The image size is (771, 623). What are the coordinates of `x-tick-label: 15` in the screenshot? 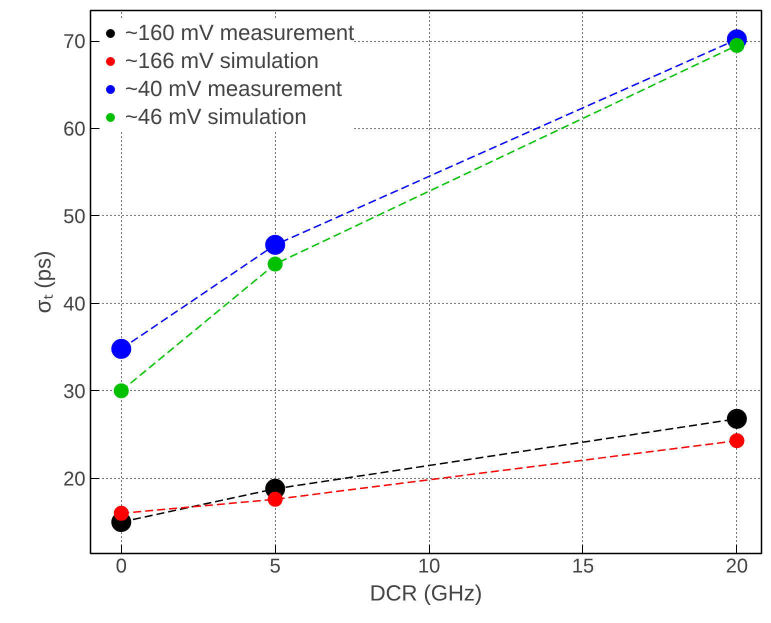 It's located at (583, 567).